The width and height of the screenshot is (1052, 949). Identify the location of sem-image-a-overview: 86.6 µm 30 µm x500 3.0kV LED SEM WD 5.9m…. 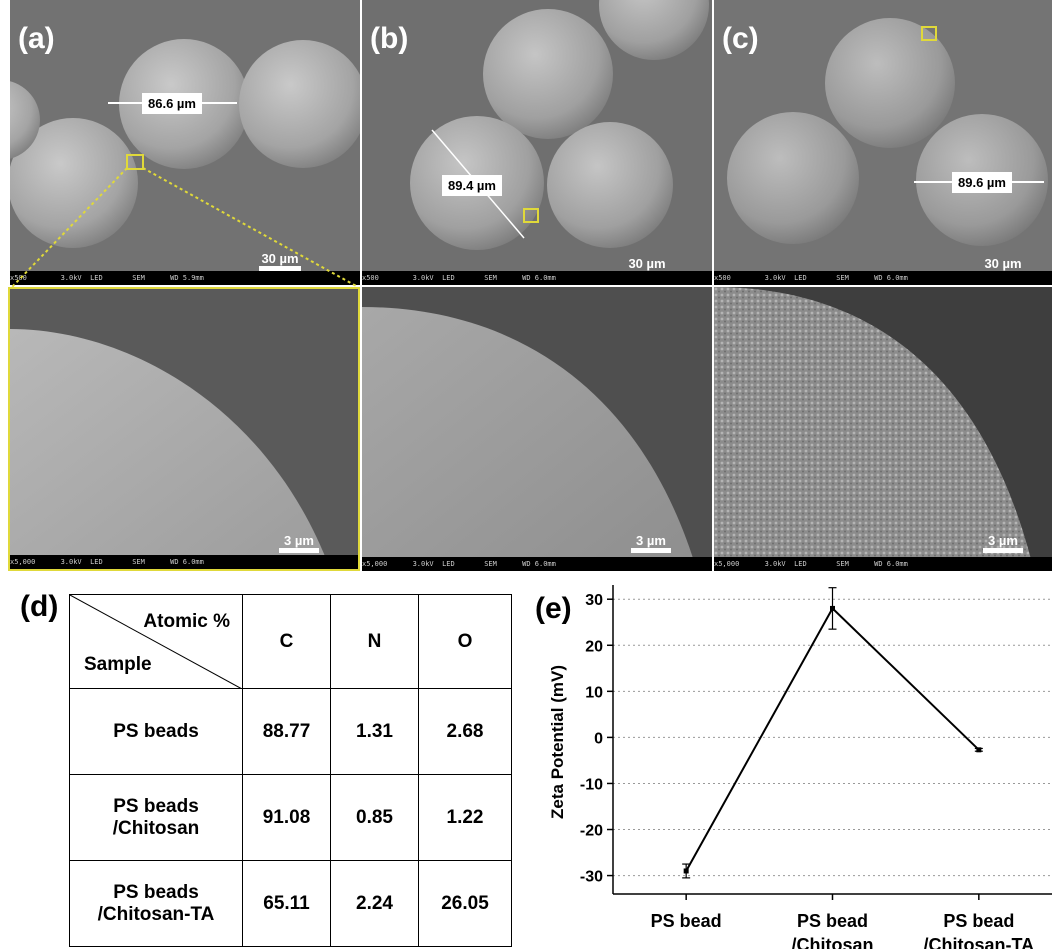
(185, 142).